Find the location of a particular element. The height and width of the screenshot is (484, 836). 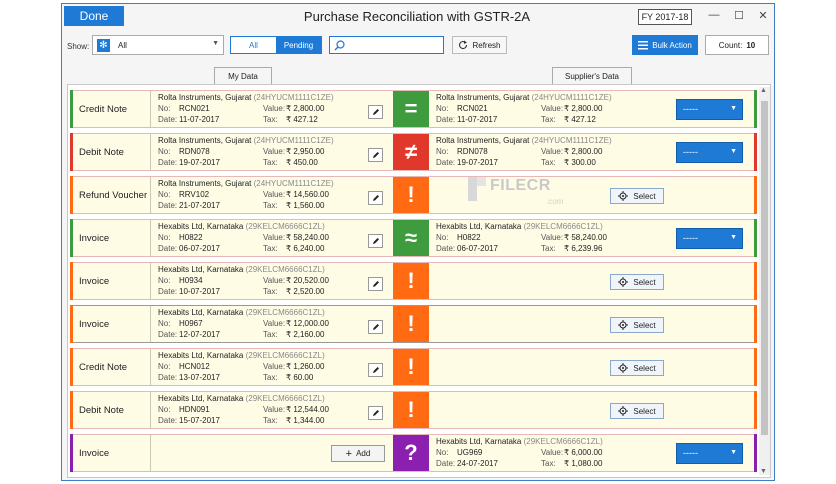

record-number: UG969 is located at coordinates (470, 452).